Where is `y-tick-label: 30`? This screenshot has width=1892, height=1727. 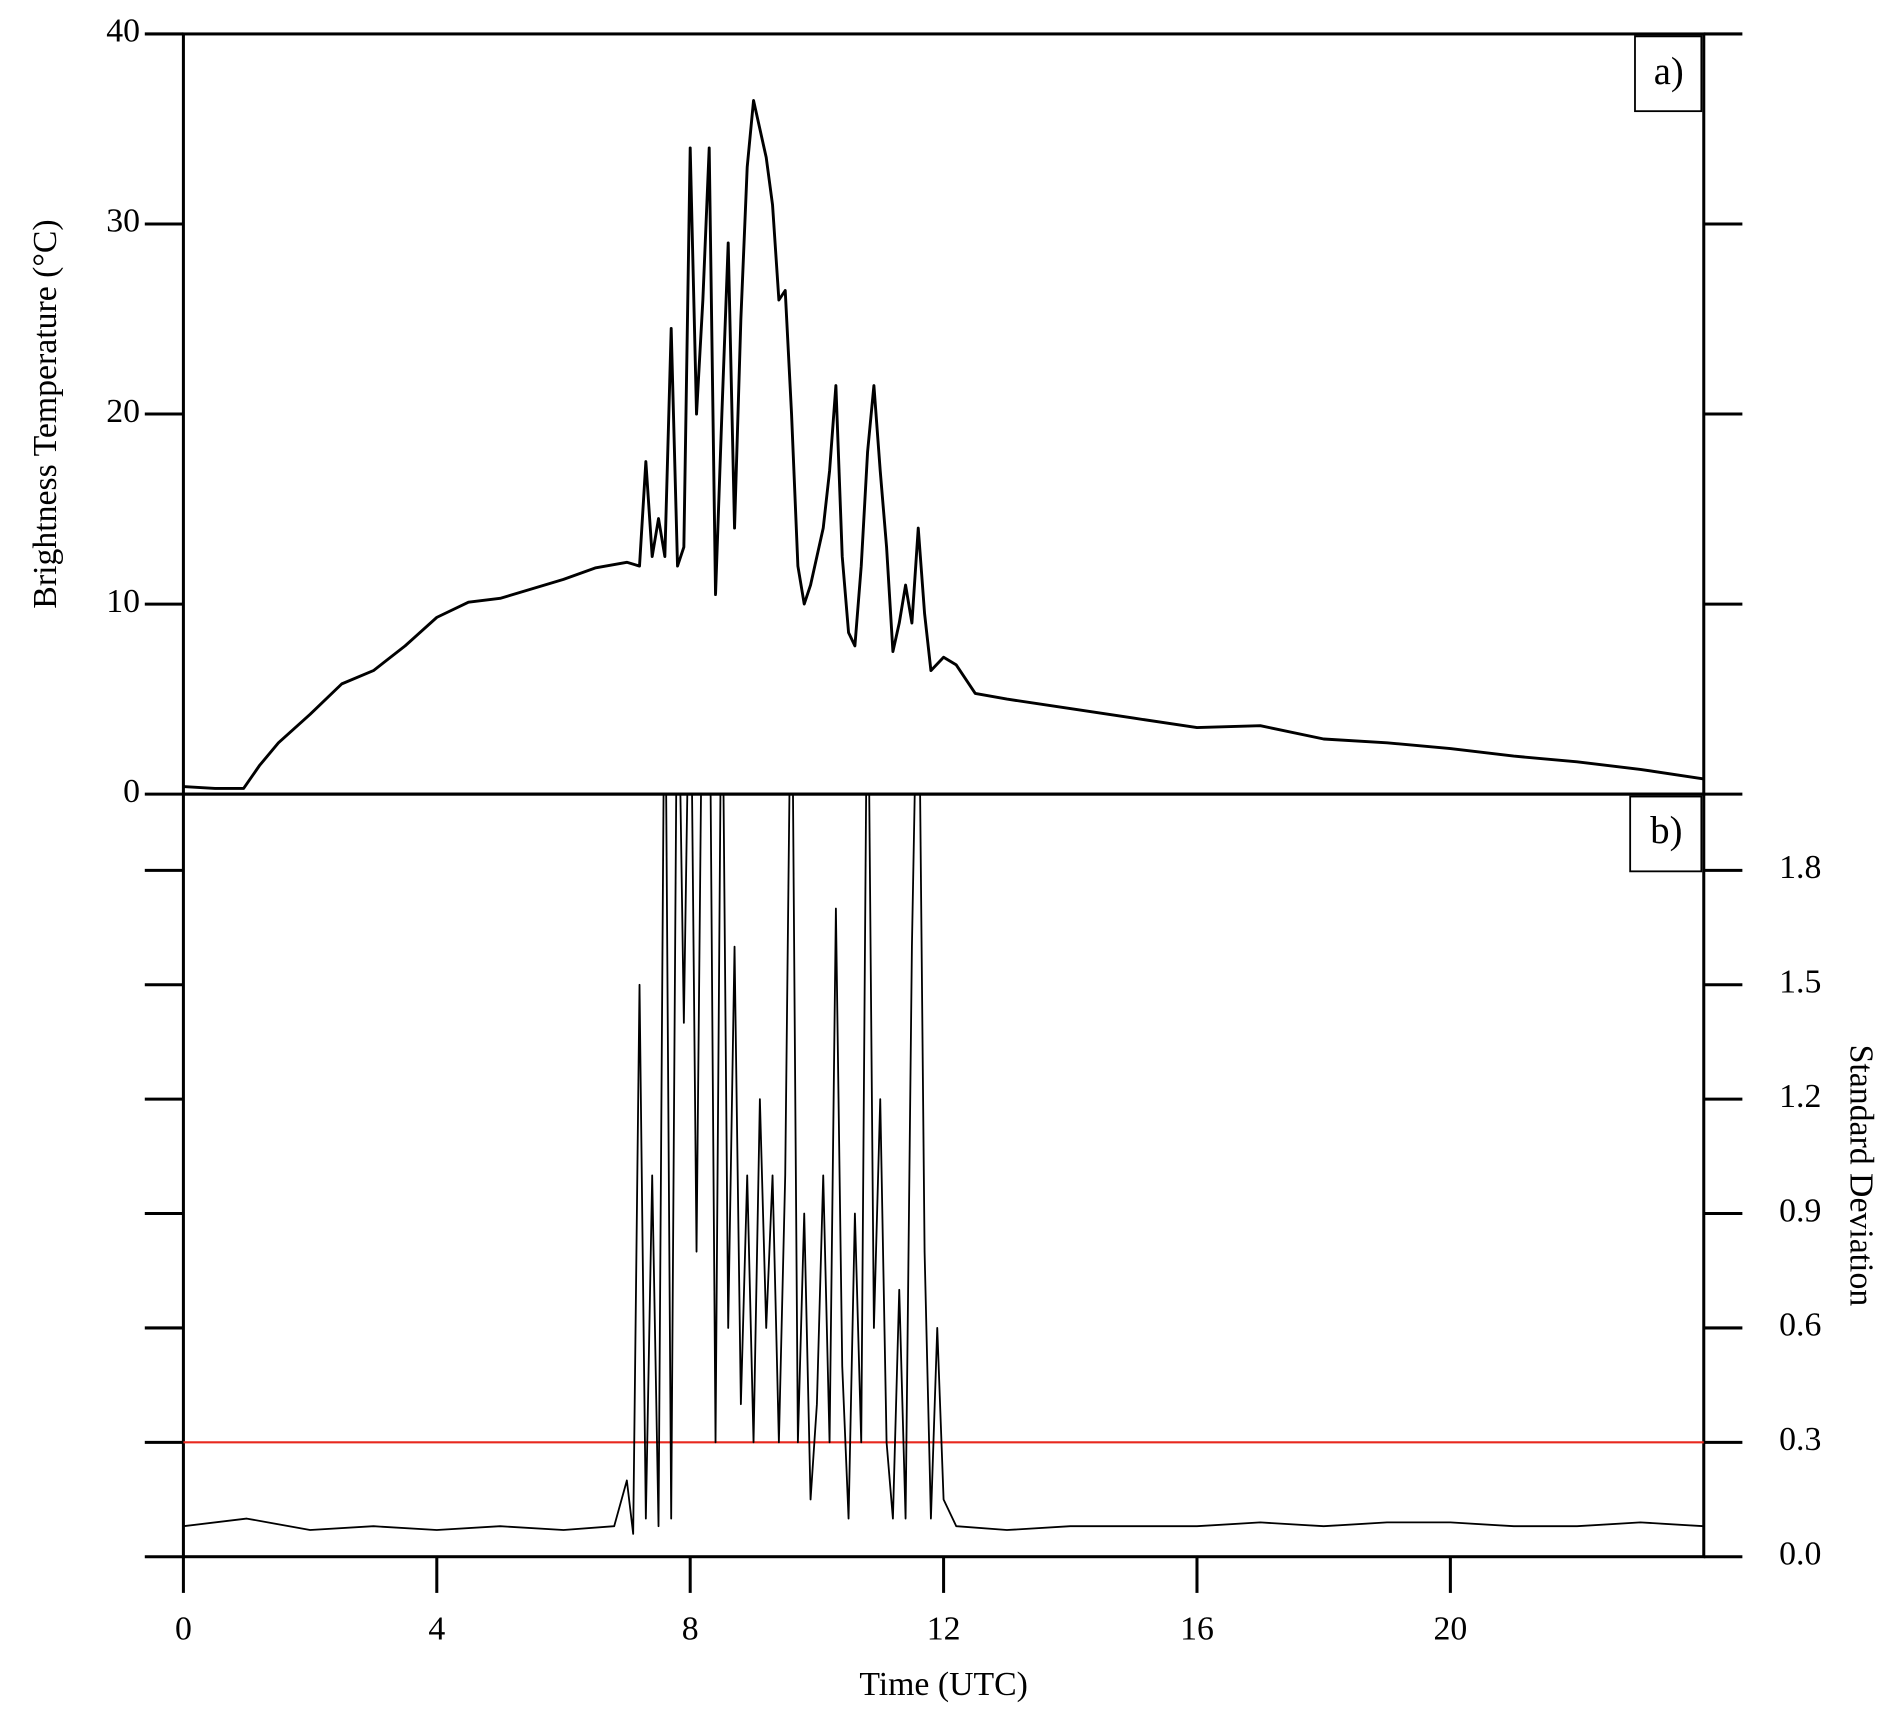
y-tick-label: 30 is located at coordinates (123, 221).